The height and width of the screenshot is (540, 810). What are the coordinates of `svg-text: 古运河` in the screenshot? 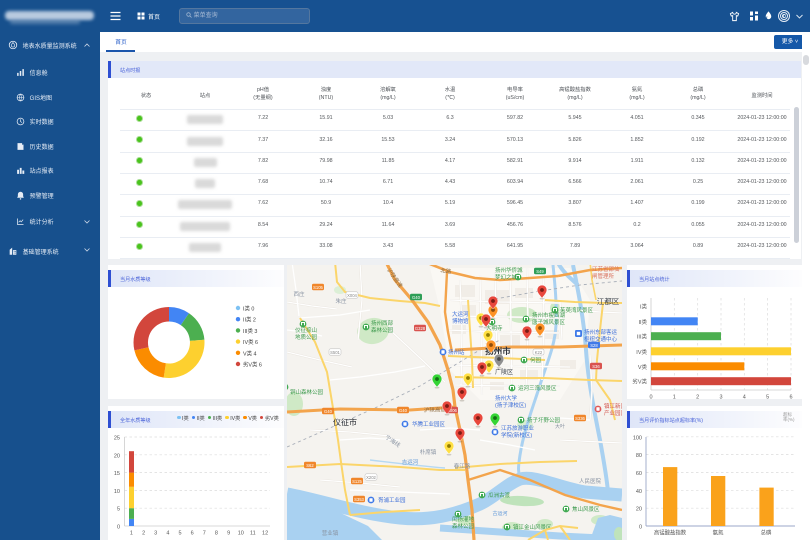 It's located at (499, 513).